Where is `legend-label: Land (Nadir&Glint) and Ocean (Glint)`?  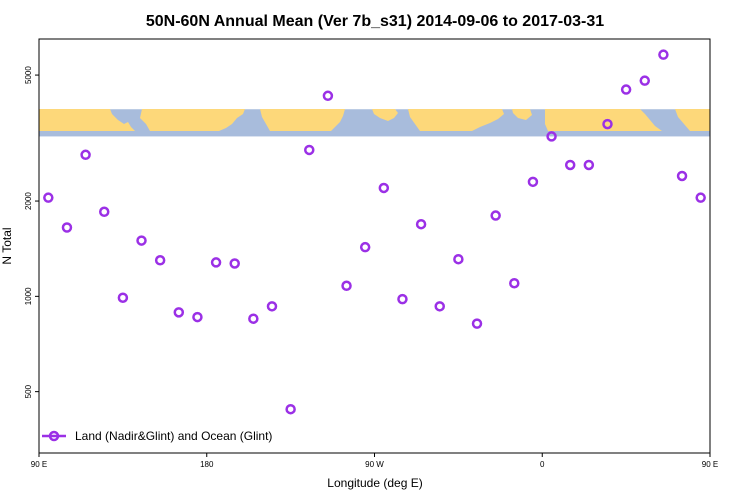 legend-label: Land (Nadir&Glint) and Ocean (Glint) is located at coordinates (173, 436).